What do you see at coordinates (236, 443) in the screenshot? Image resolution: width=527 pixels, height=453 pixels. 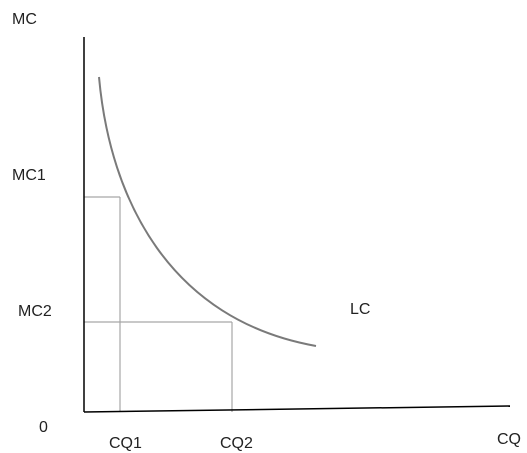 I see `x-mark-cq2: CQ2` at bounding box center [236, 443].